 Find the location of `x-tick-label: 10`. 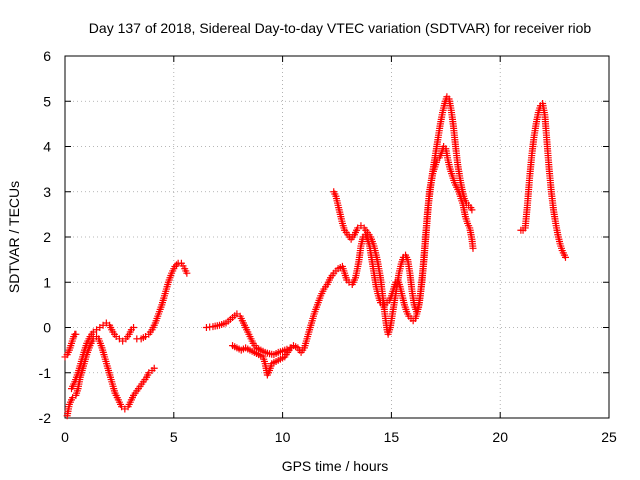

x-tick-label: 10 is located at coordinates (283, 437).